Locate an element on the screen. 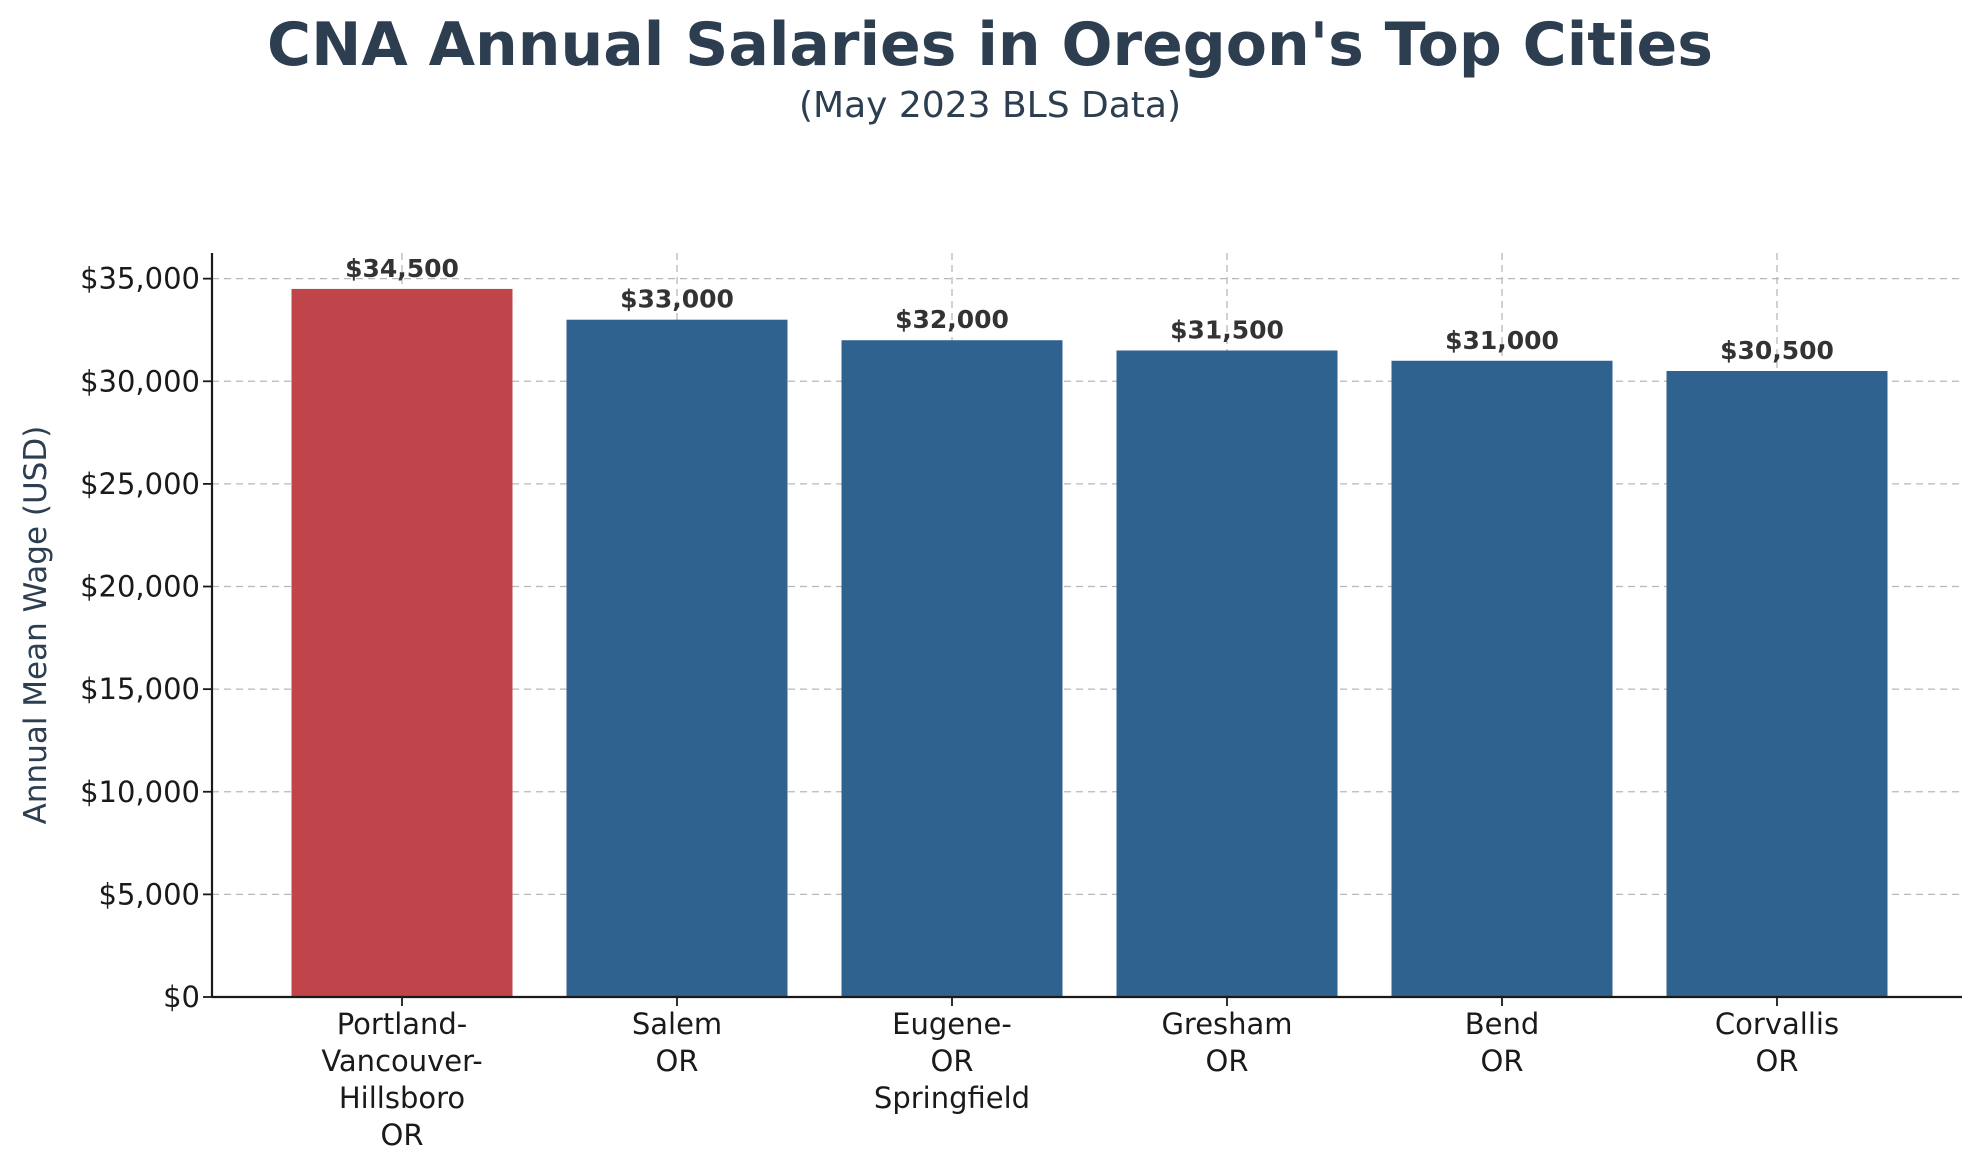  y-tick-label: $20,000 is located at coordinates (140, 587).